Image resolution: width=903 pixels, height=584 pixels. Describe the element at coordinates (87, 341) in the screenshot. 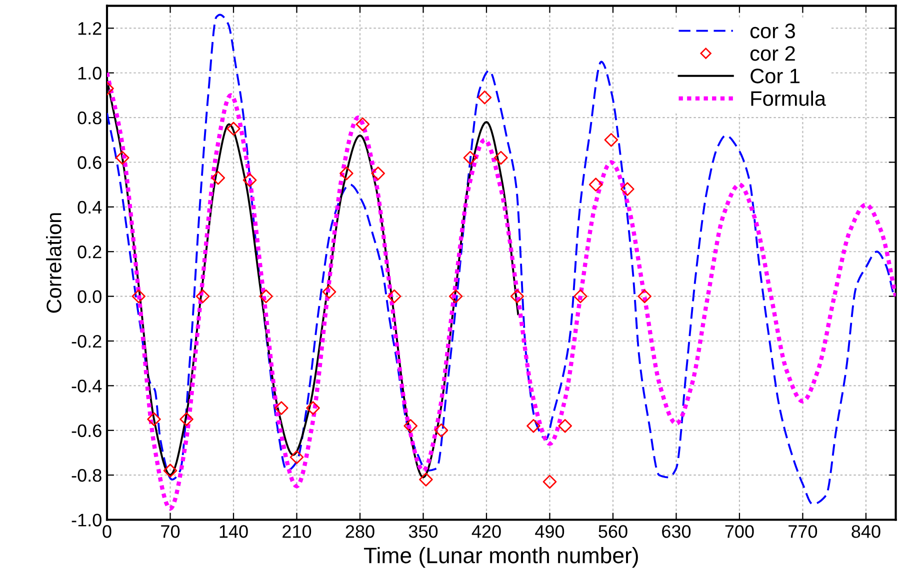

I see `y-tick-label: -0.2` at that location.